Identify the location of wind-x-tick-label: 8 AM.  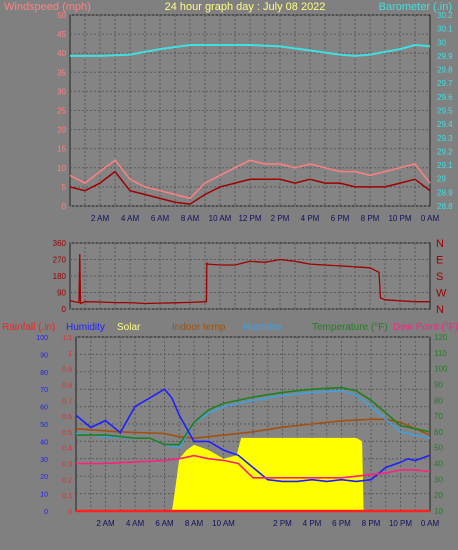
(190, 218).